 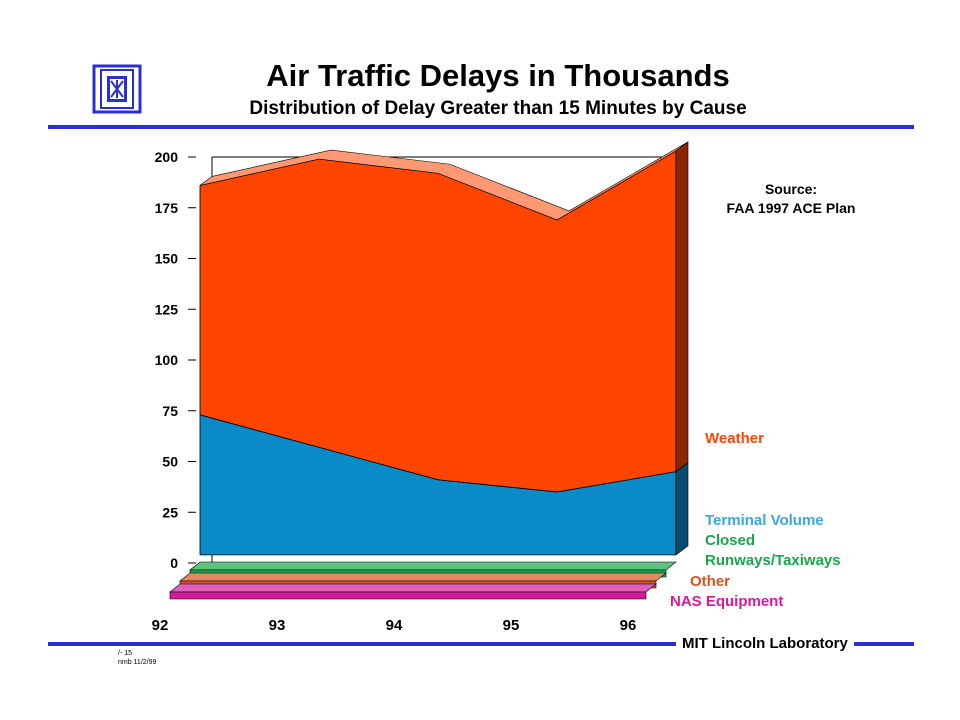 What do you see at coordinates (791, 199) in the screenshot?
I see `source-note: Source: FAA 1997 ACE Plan` at bounding box center [791, 199].